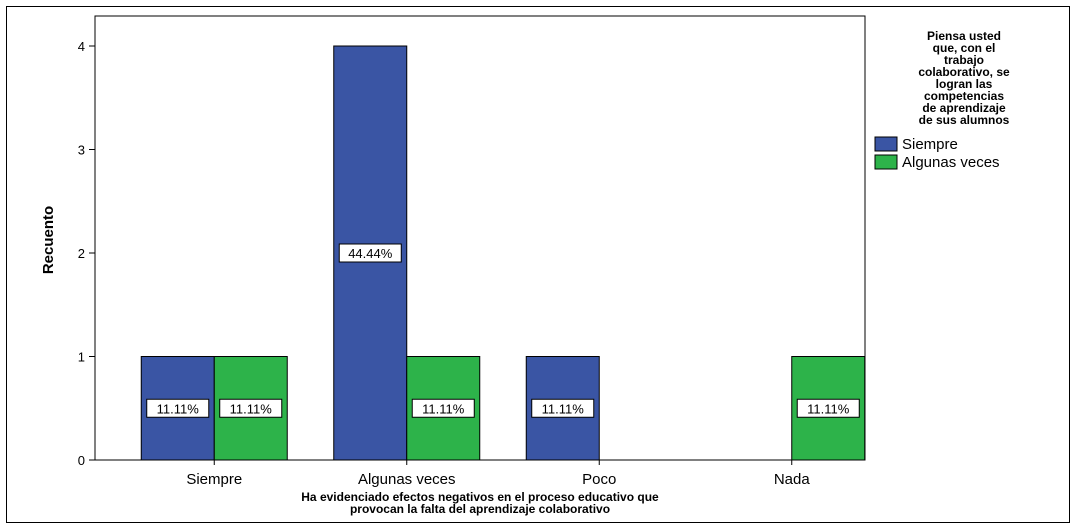 Image resolution: width=1076 pixels, height=529 pixels. Describe the element at coordinates (964, 36) in the screenshot. I see `legend-title-line: Piensa usted` at that location.